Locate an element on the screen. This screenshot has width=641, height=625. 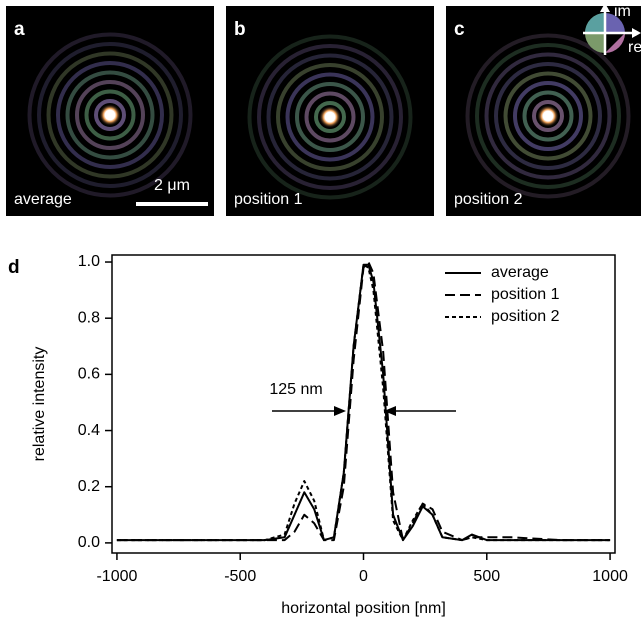
y-axis-label: relative intensity is located at coordinates (39, 404).